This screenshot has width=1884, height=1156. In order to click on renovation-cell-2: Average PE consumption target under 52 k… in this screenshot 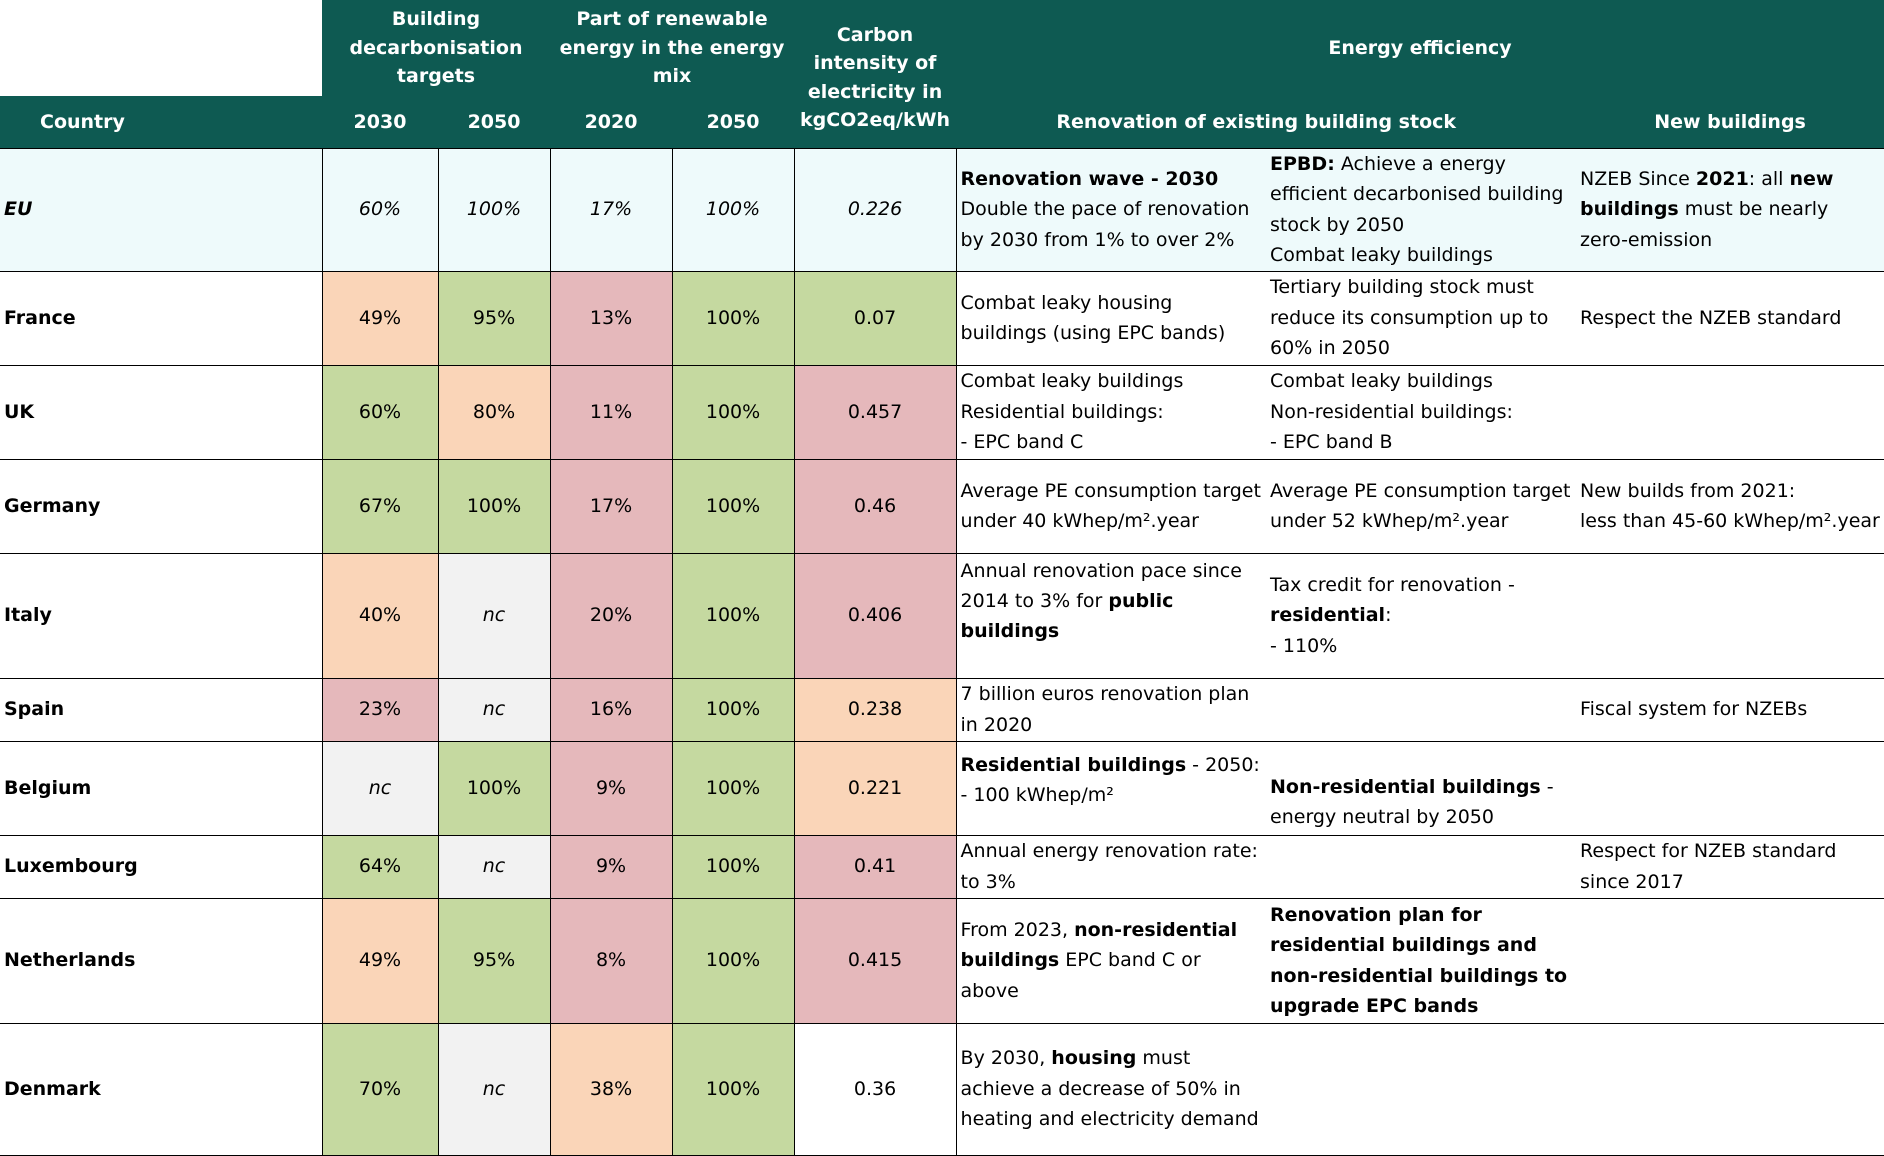, I will do `click(1421, 506)`.